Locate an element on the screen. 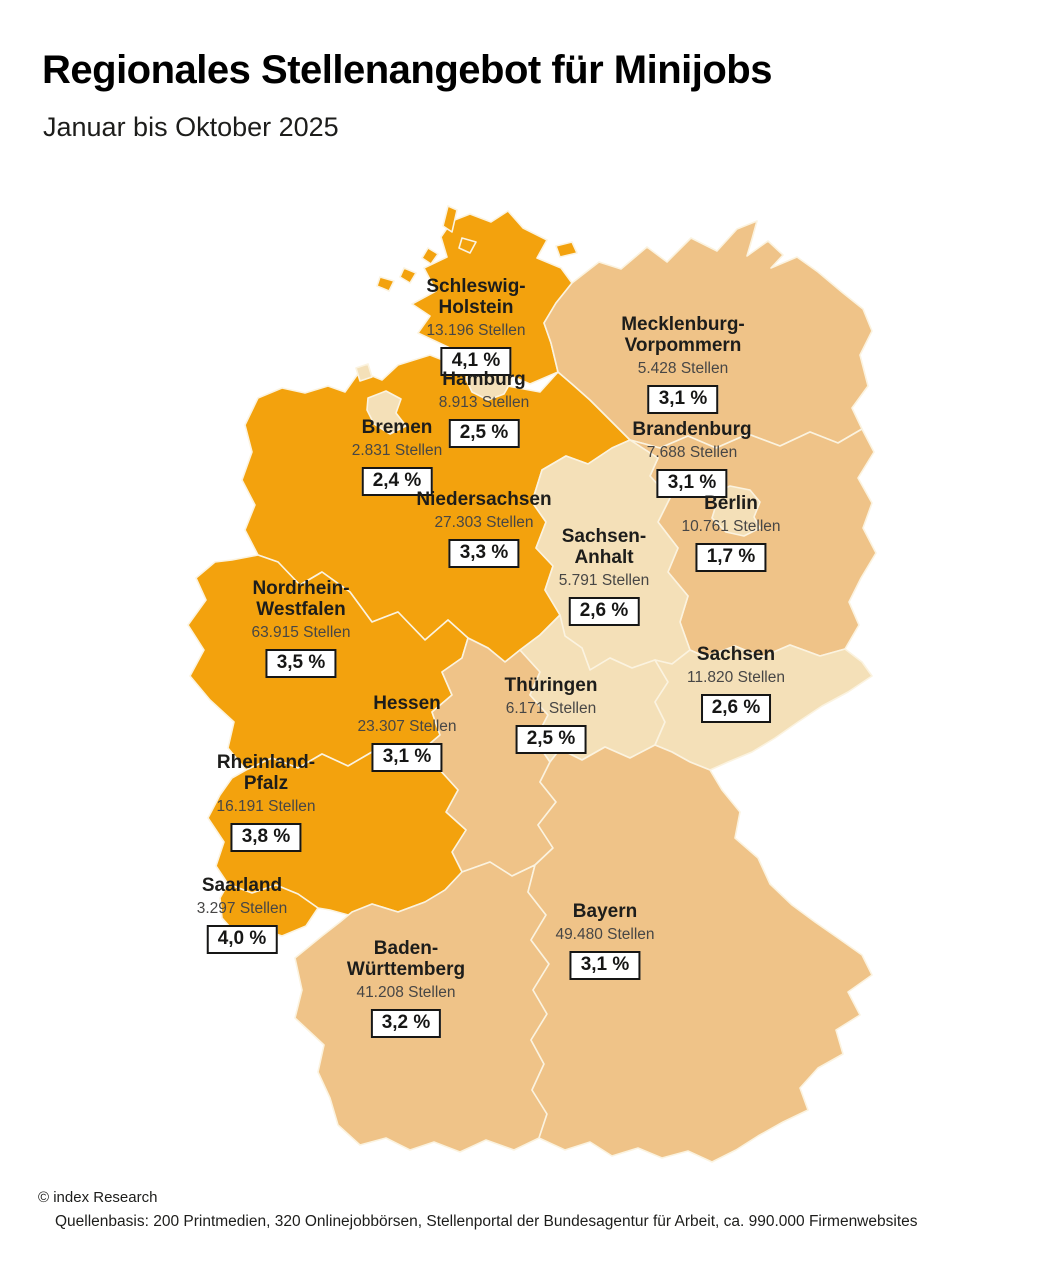 Image resolution: width=1057 pixels, height=1280 pixels. region-label-rheinland-pfalz: Rheinland- Pfalz 16.191 Stellen 3,8 % is located at coordinates (266, 802).